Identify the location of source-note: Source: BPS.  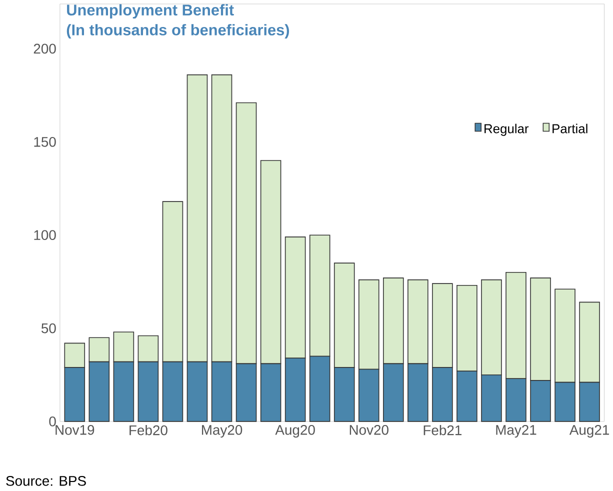
(46, 481).